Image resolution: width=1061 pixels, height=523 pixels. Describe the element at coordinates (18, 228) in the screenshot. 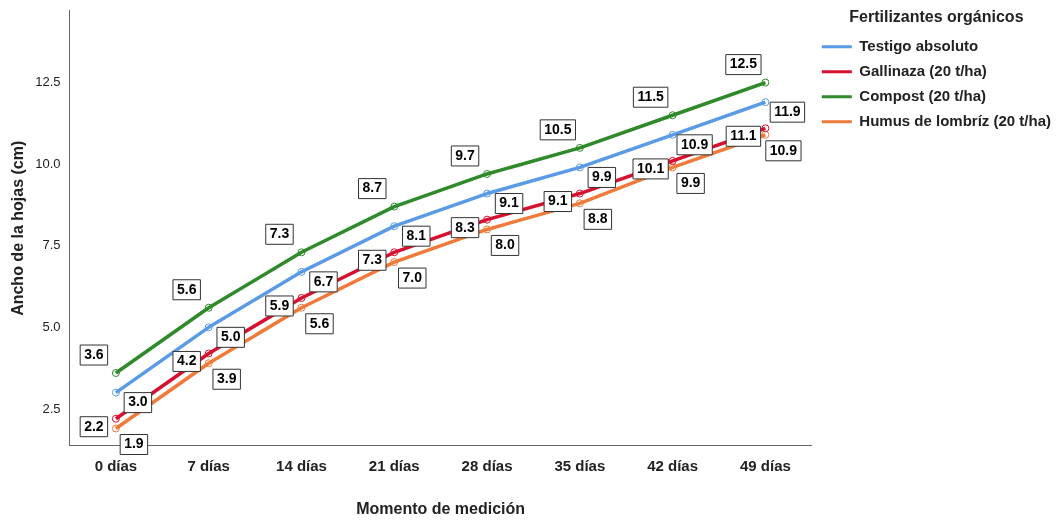

I see `y-axis-title: Ancho de la hojas (cm)` at that location.